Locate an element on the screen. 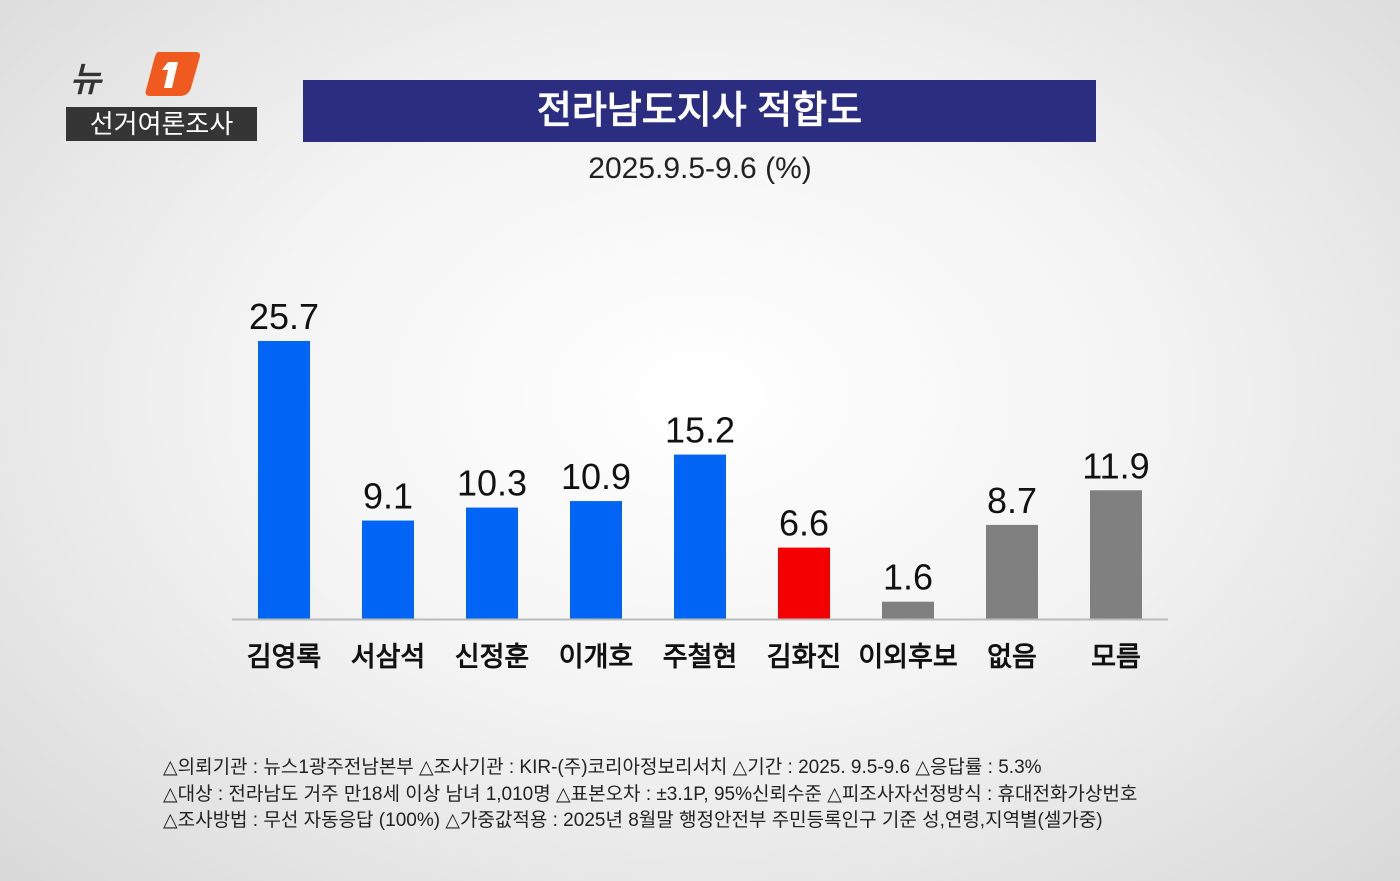  category-label: 모름 is located at coordinates (1116, 657).